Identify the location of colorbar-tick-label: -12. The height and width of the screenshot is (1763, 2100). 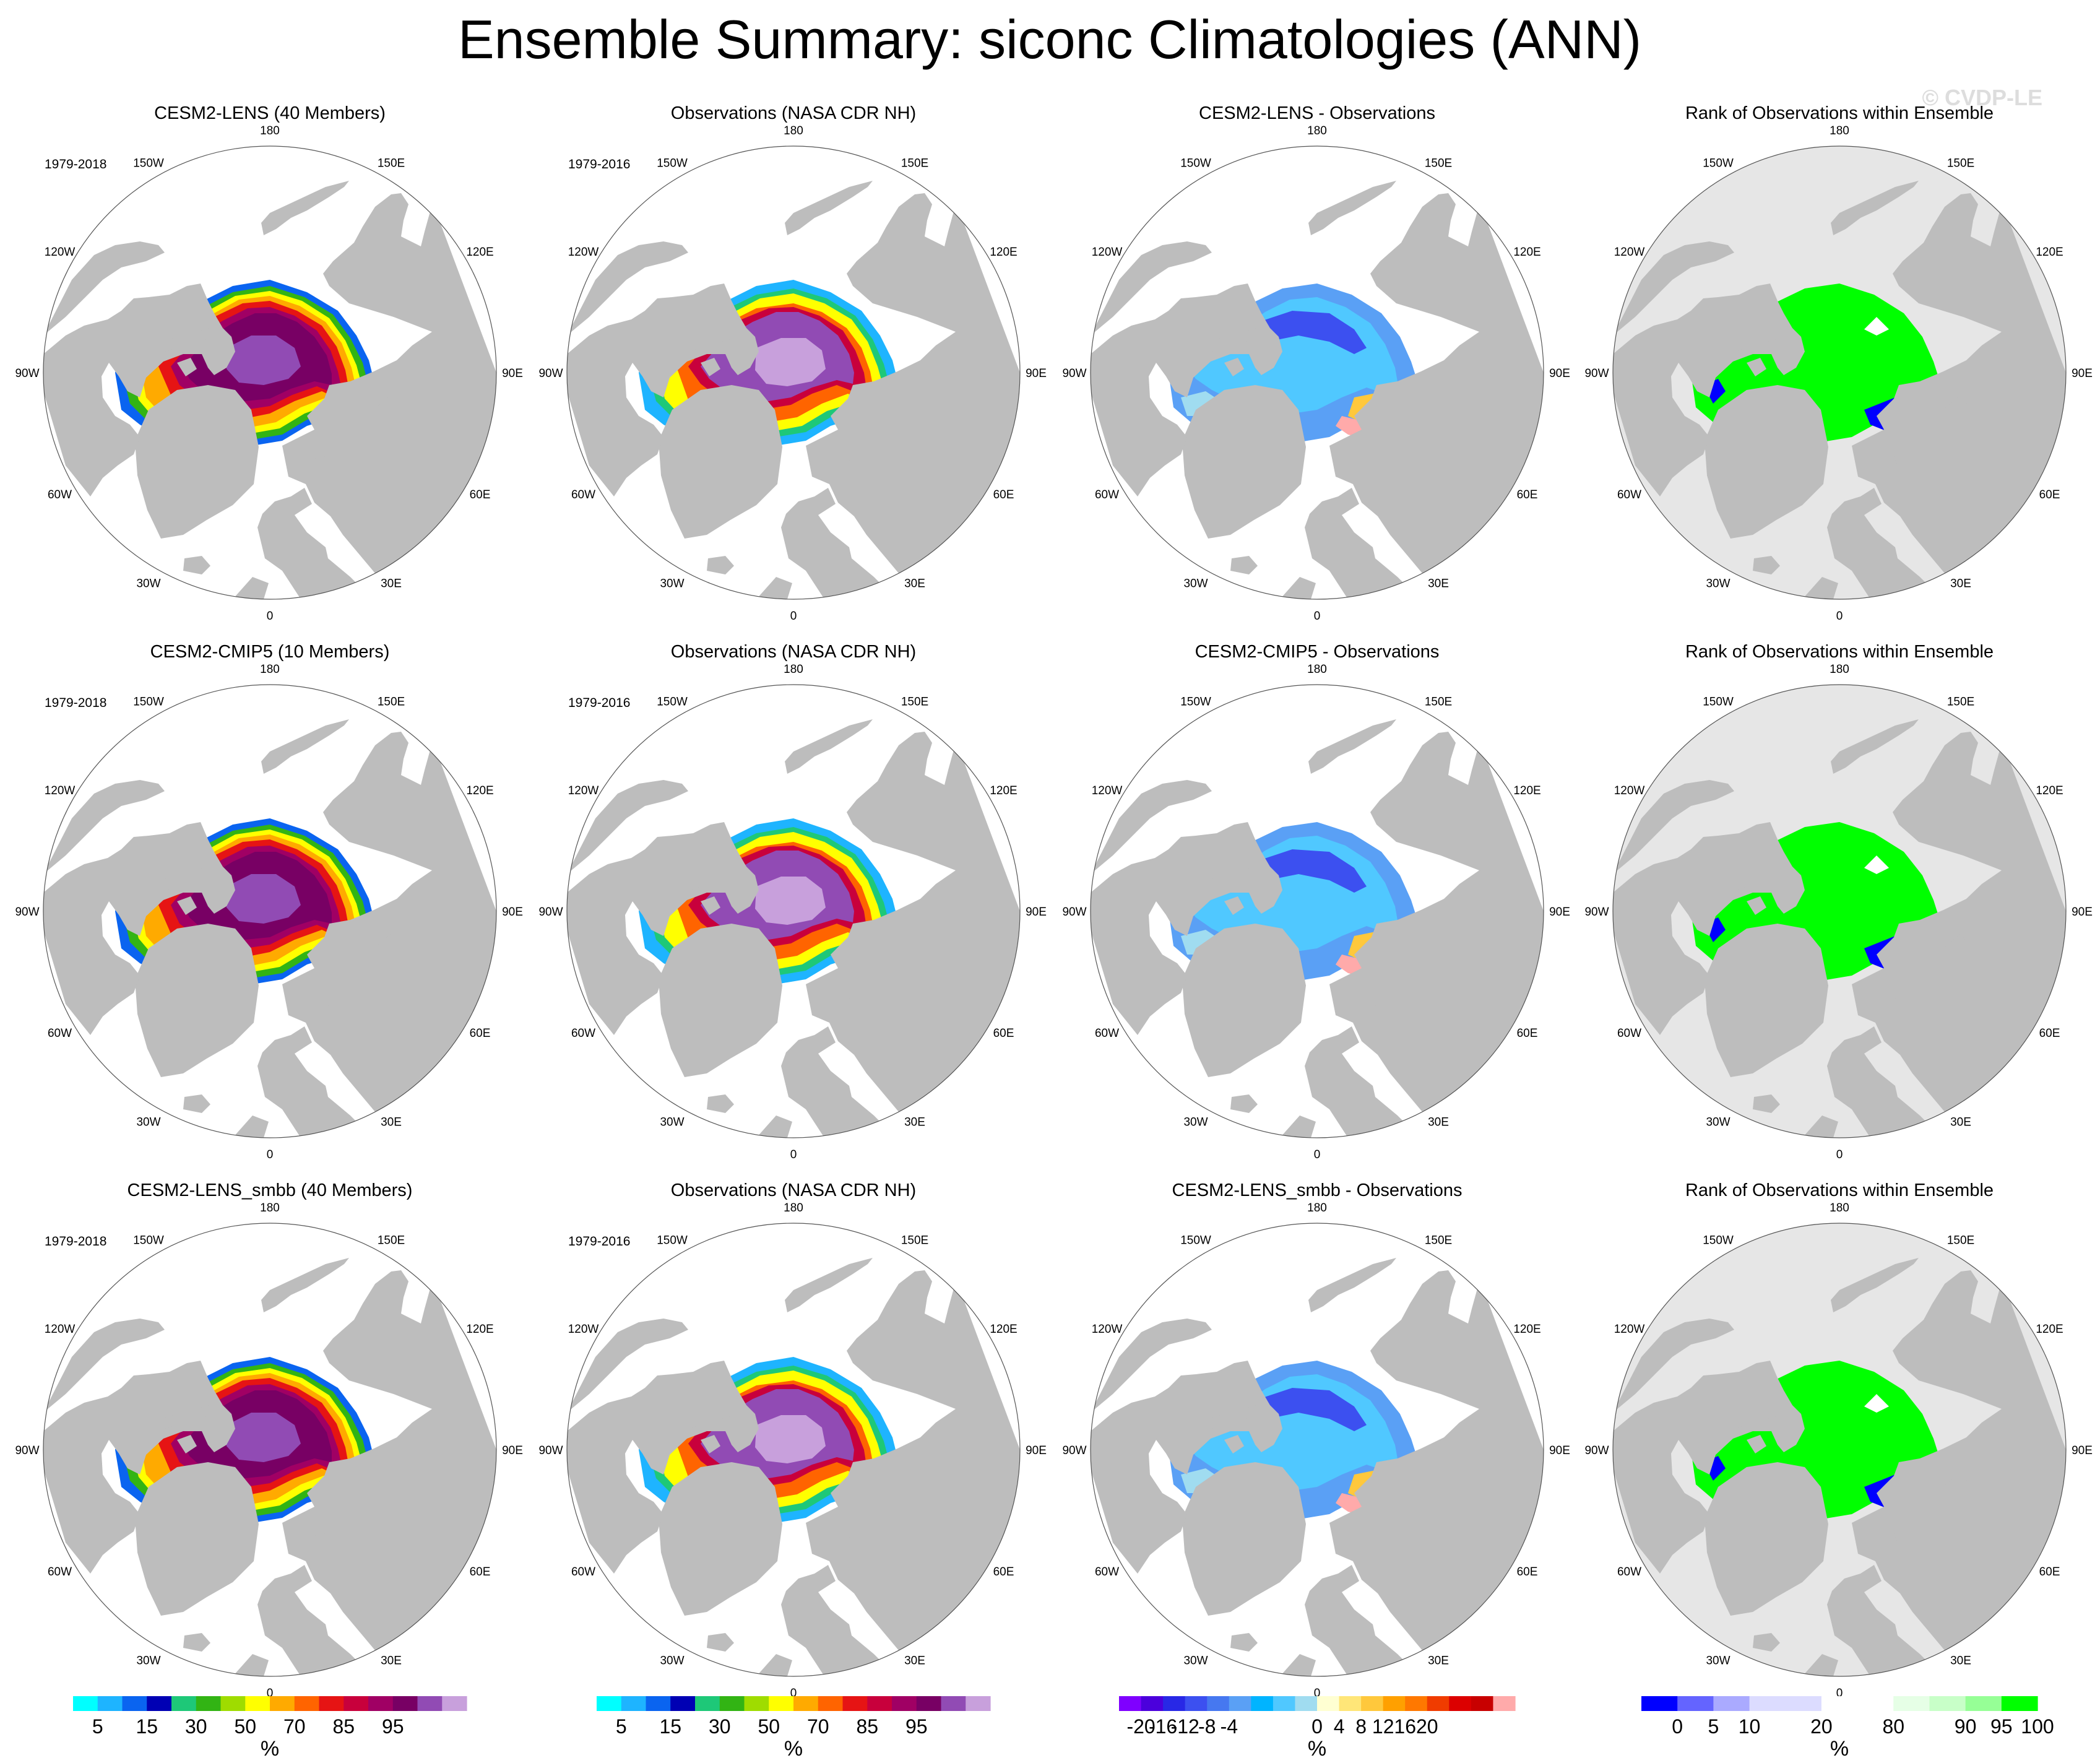
(1185, 1726).